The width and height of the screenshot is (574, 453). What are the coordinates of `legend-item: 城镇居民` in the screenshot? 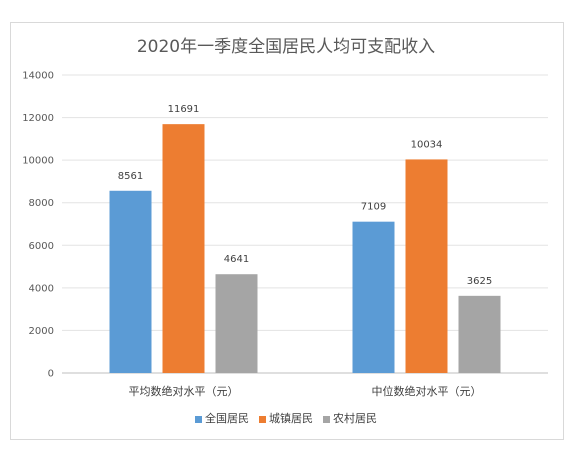 It's located at (286, 418).